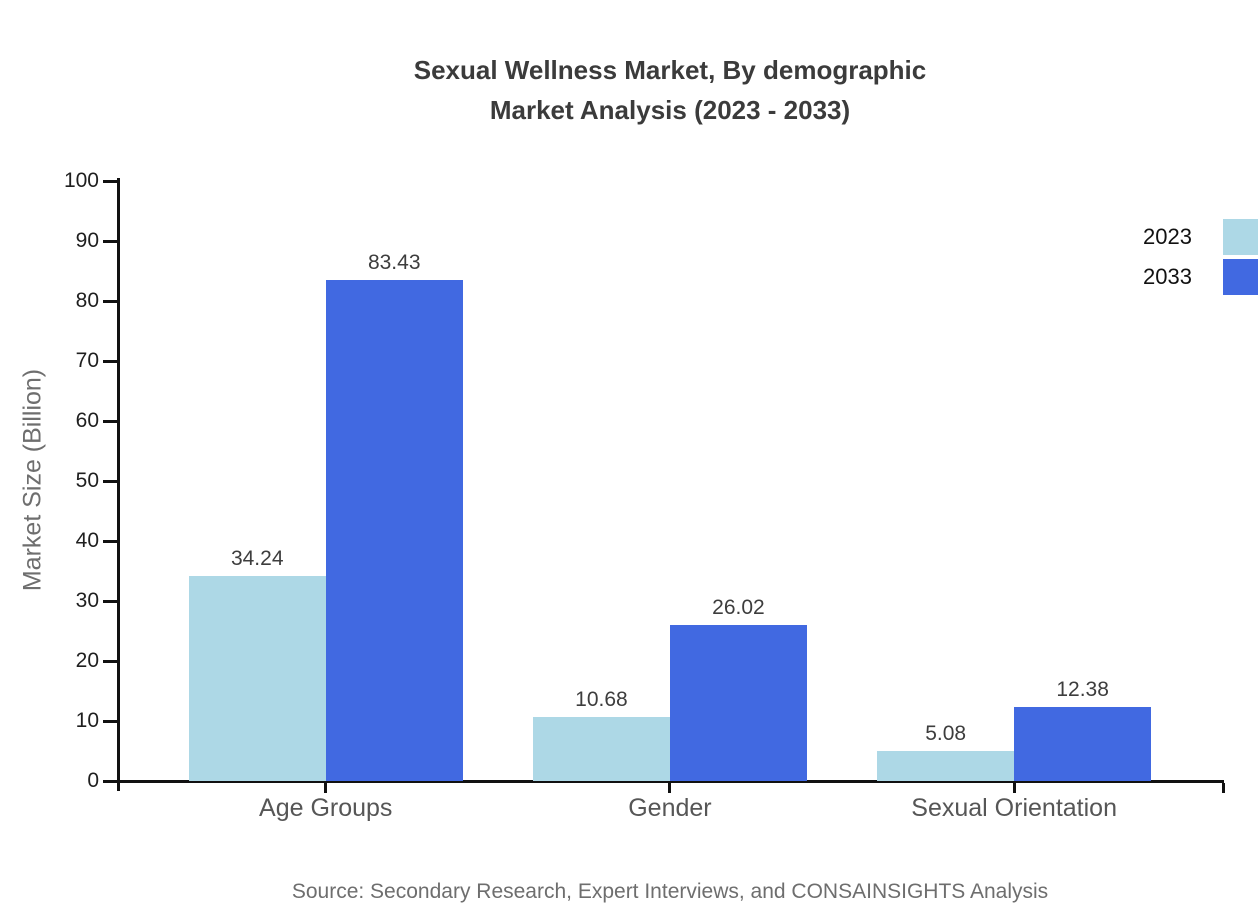  What do you see at coordinates (326, 788) in the screenshot?
I see `x-tick-age-groups` at bounding box center [326, 788].